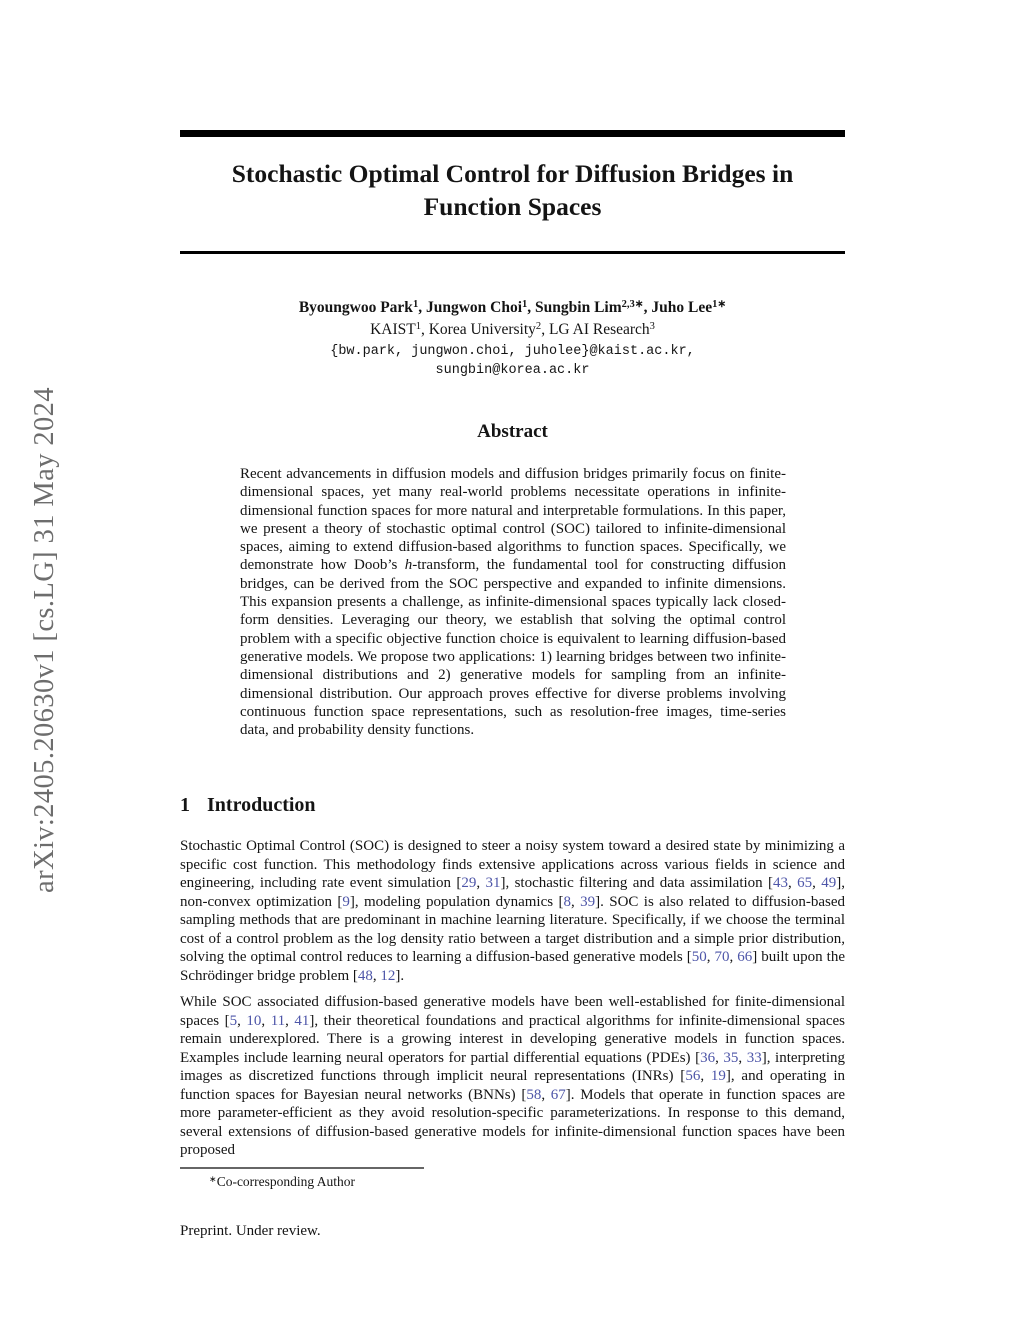  I want to click on citation-link: 50, so click(699, 957).